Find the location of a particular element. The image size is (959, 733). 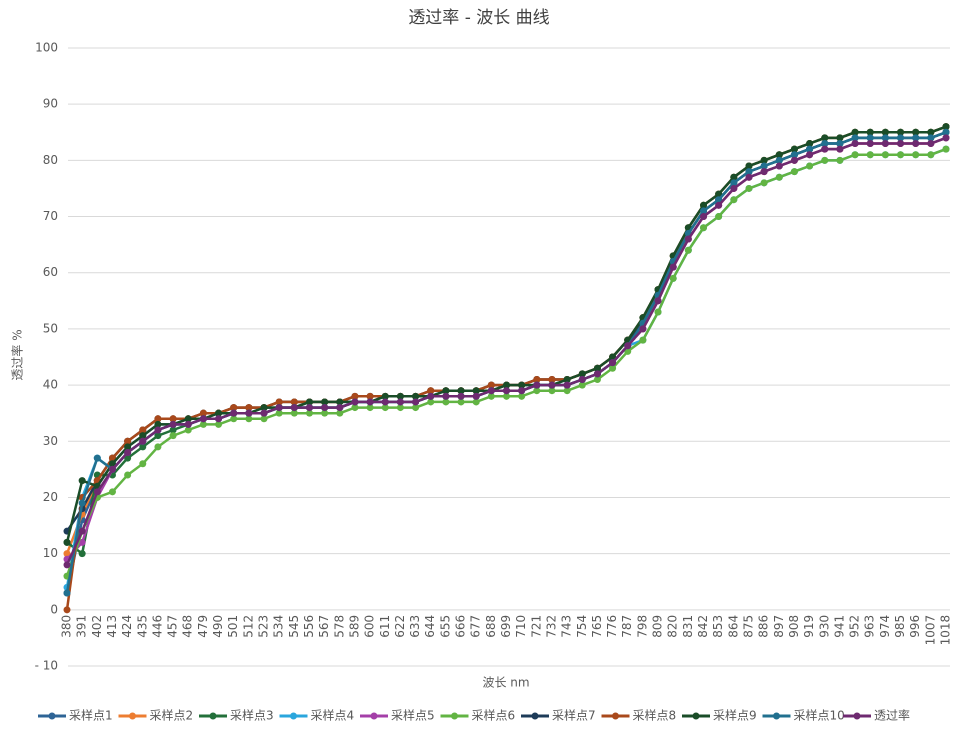

x-tick-label: 666 is located at coordinates (461, 626).